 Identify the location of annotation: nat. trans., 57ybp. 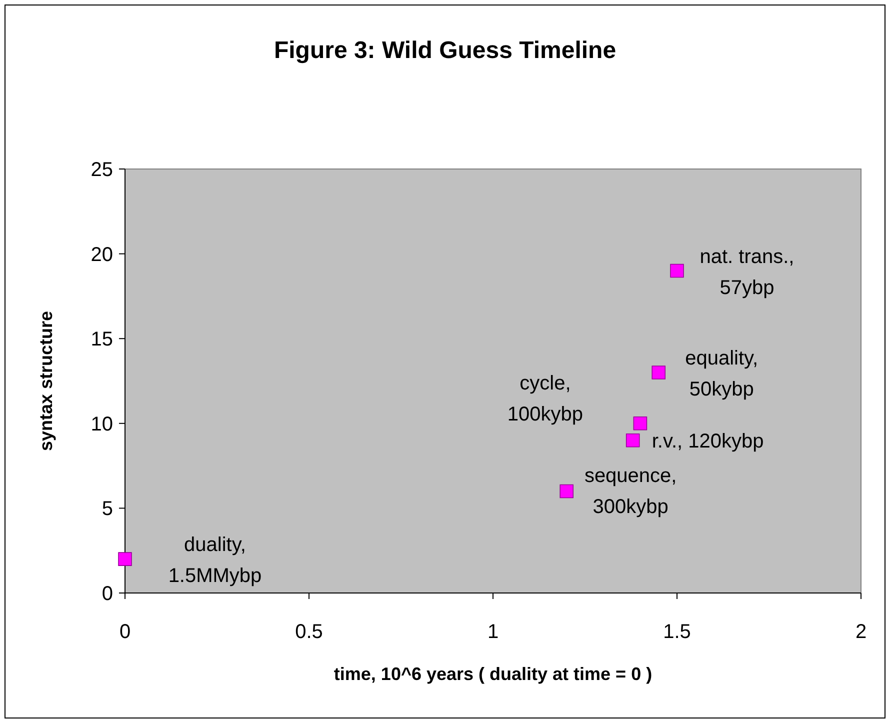
(747, 272).